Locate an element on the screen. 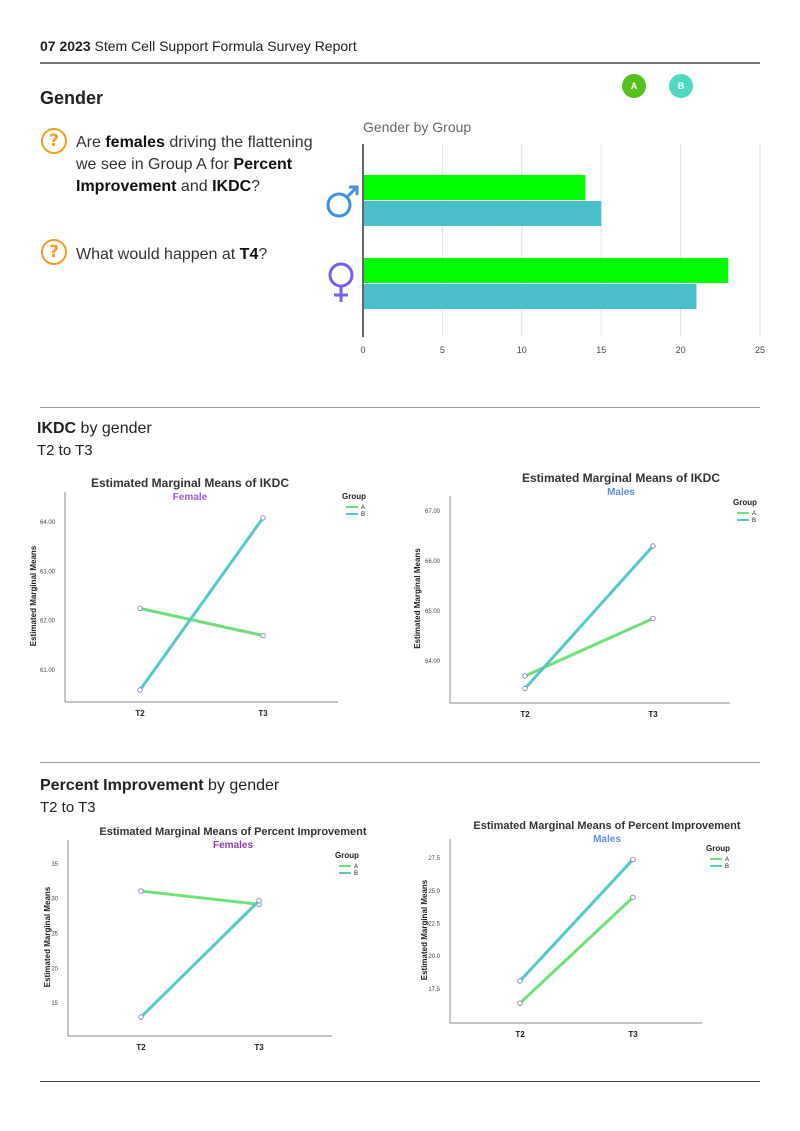 The height and width of the screenshot is (1131, 800). y-tick-label: 61.00 is located at coordinates (48, 671).